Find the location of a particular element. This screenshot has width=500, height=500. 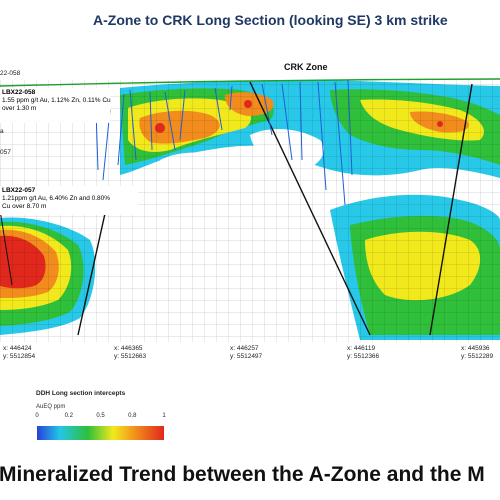

fault-line-right is located at coordinates (451, 209).